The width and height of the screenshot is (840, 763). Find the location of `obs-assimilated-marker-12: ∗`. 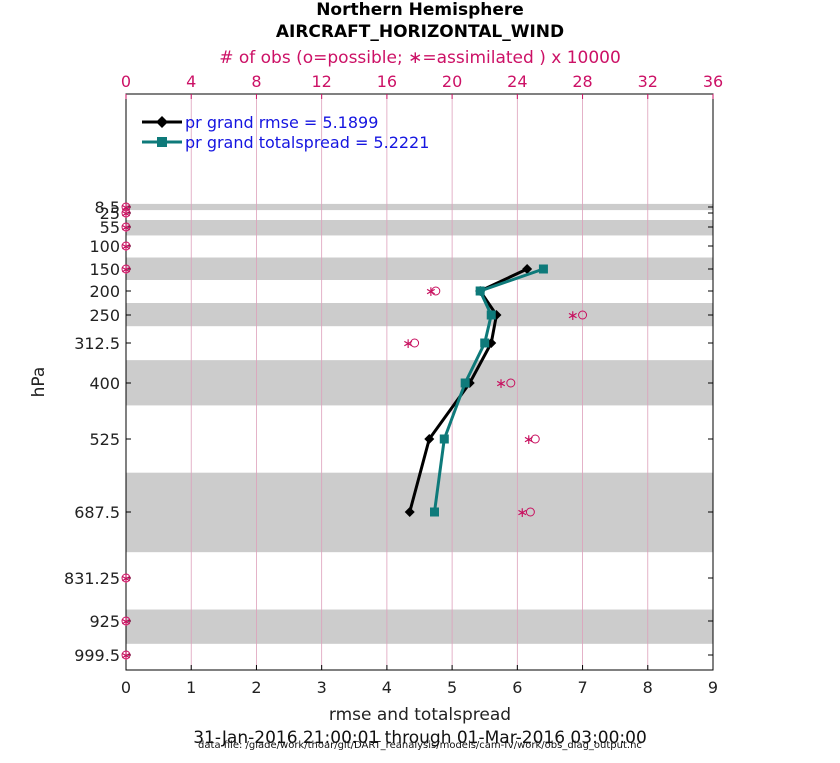

obs-assimilated-marker-12: ∗ is located at coordinates (126, 622).